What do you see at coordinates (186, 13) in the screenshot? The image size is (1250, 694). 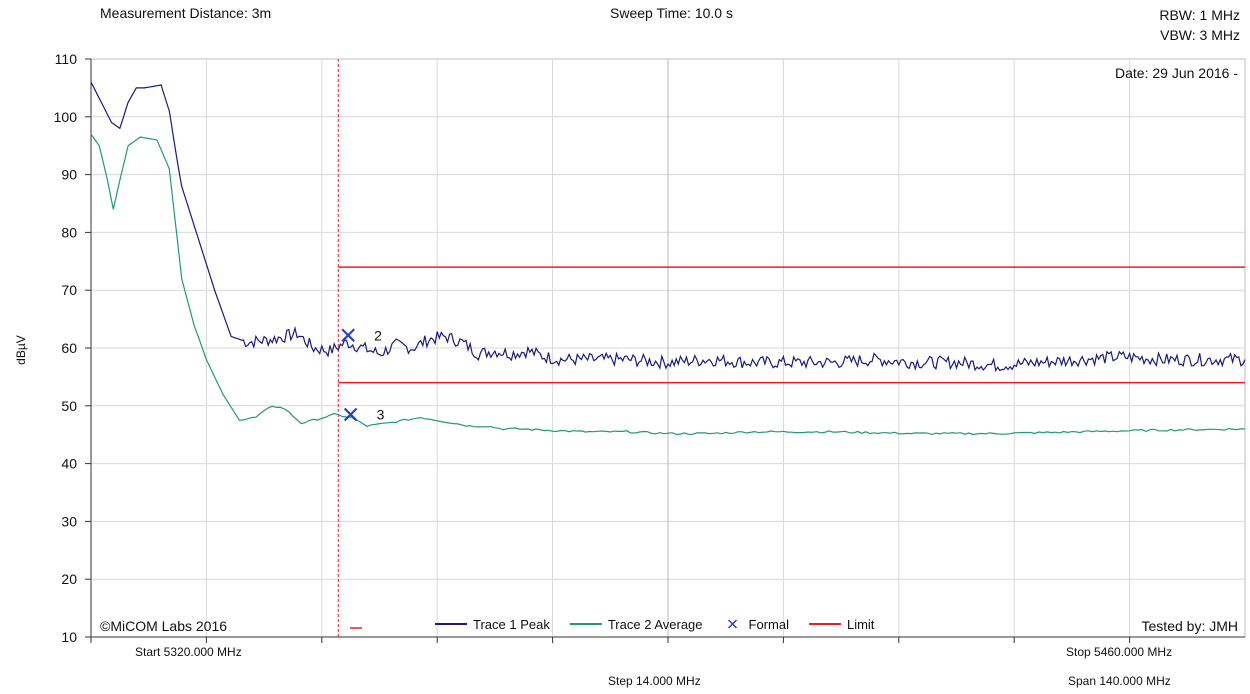 I see `measurement-distance: Measurement Distance: 3m` at bounding box center [186, 13].